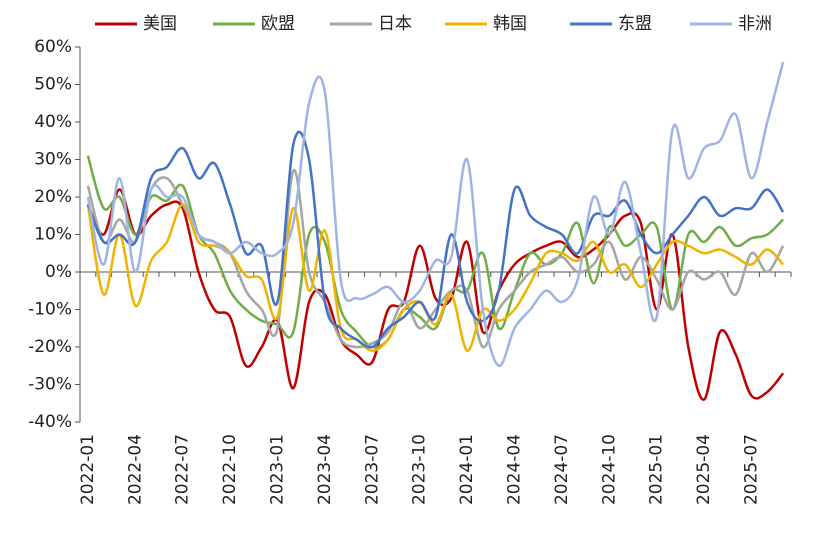 The image size is (831, 533). What do you see at coordinates (372, 469) in the screenshot?
I see `x-tick-label: 2023-07` at bounding box center [372, 469].